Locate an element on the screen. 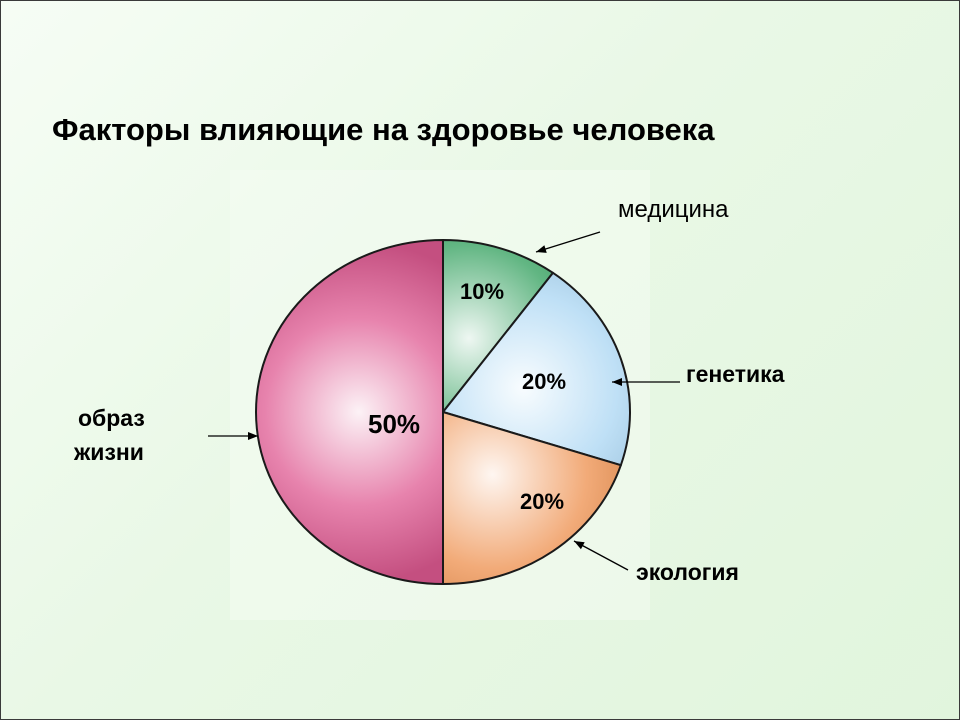  arrow-ecology-line is located at coordinates (601, 555).